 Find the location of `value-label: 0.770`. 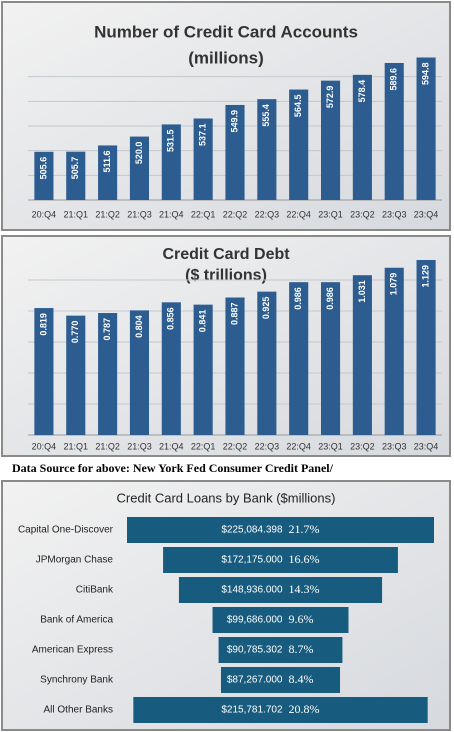

value-label: 0.770 is located at coordinates (75, 332).